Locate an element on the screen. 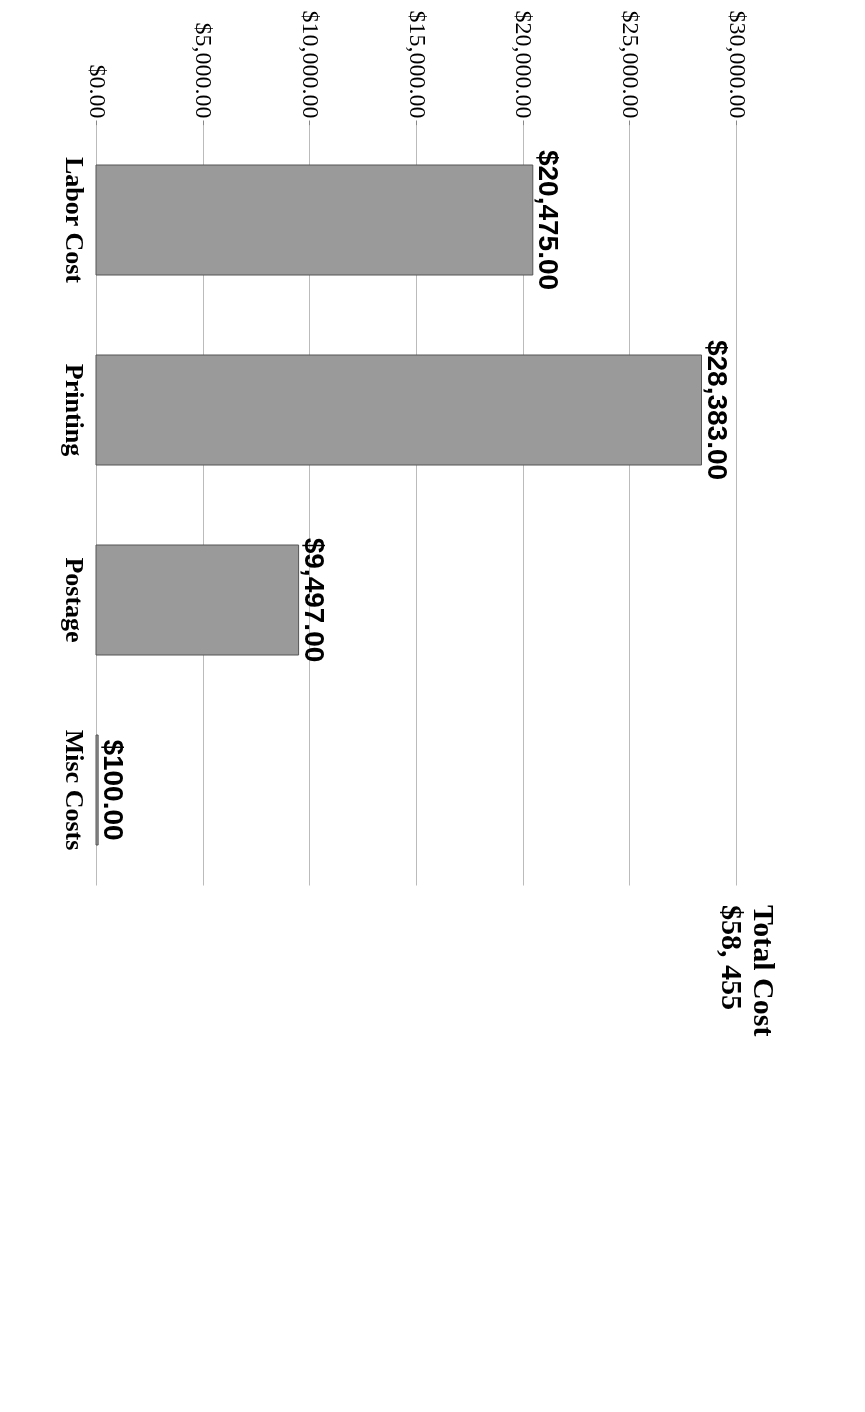 Image resolution: width=865 pixels, height=1412 pixels. text: Total Cost $58, 455 is located at coordinates (748, 971).